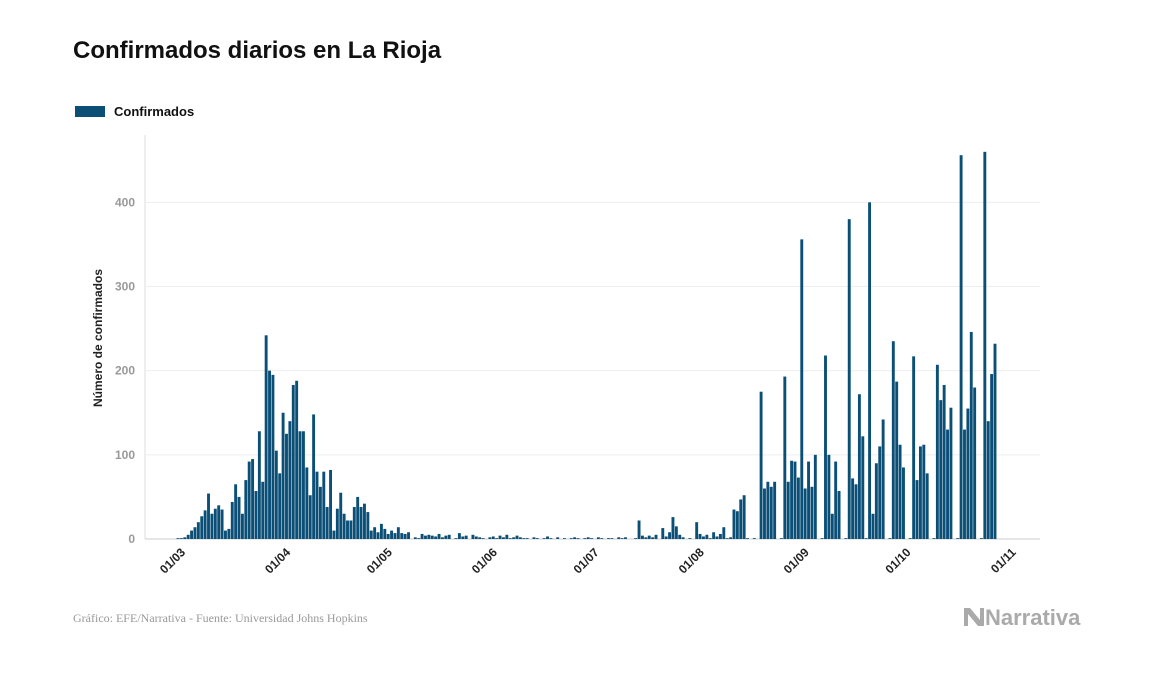 Image resolution: width=1157 pixels, height=674 pixels. Describe the element at coordinates (172, 560) in the screenshot. I see `x-tick-label: 01/03` at that location.